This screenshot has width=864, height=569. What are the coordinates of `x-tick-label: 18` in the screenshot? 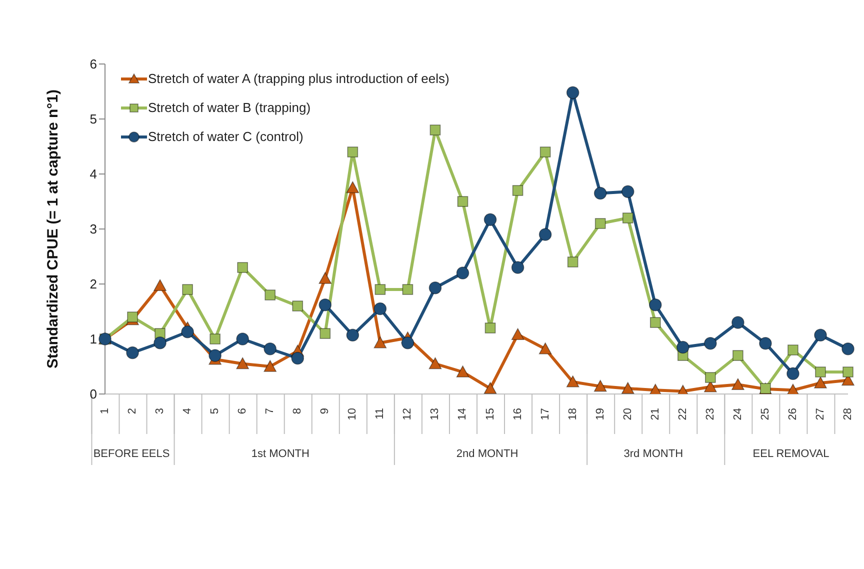 It's located at (572, 414).